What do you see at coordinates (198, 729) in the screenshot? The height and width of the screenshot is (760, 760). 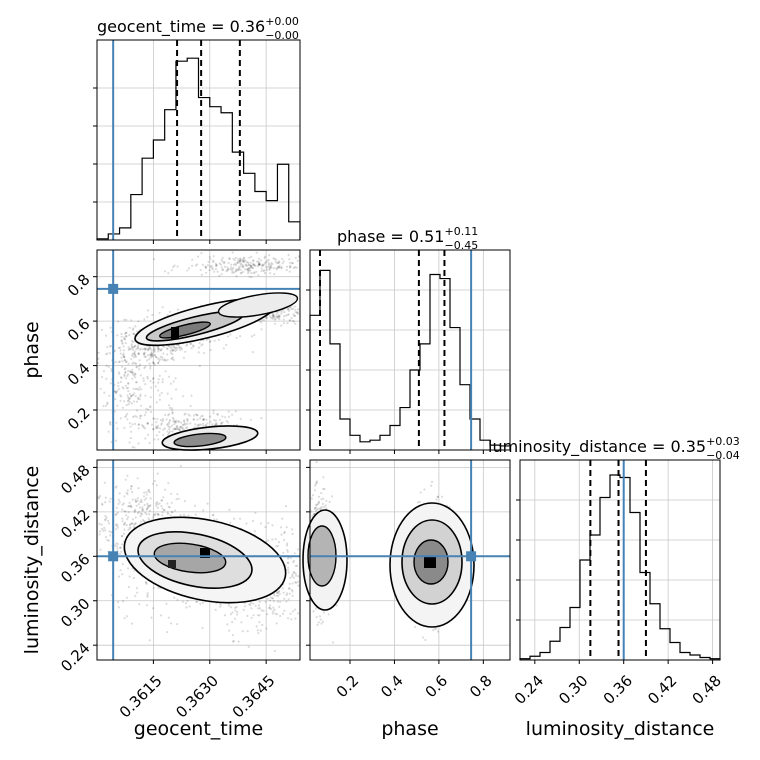 I see `x-axis-label: geocent_time` at bounding box center [198, 729].